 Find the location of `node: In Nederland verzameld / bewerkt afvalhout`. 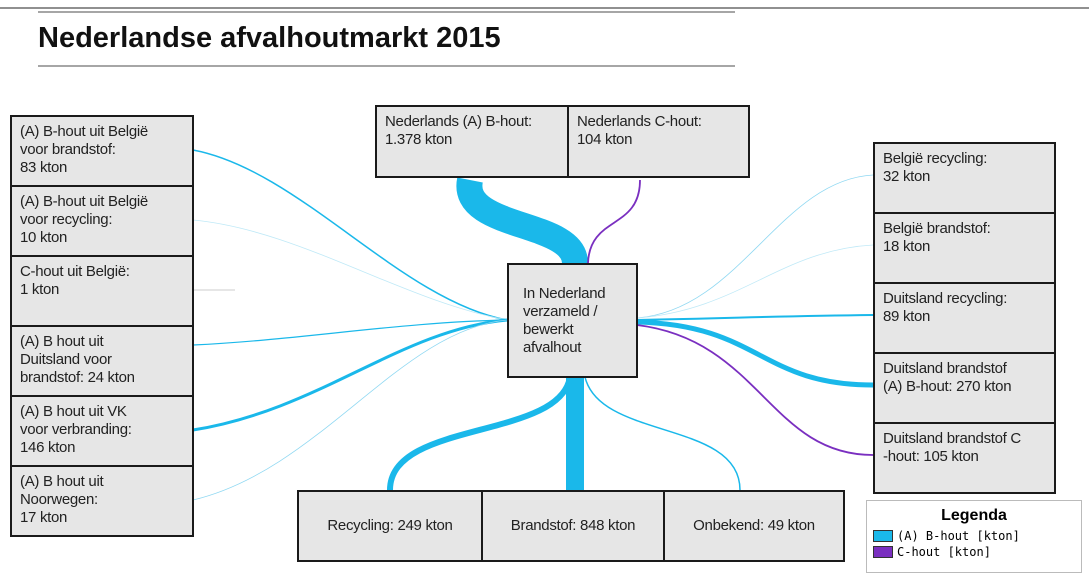

node: In Nederland verzameld / bewerkt afvalhout is located at coordinates (572, 320).